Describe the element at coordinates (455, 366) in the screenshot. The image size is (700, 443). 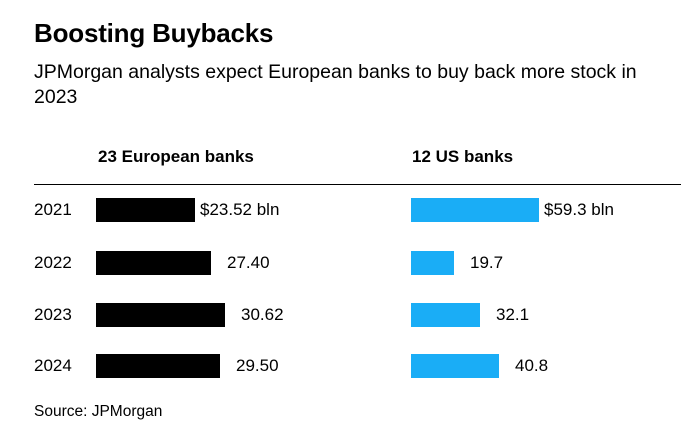
I see `us-bar-2024` at that location.